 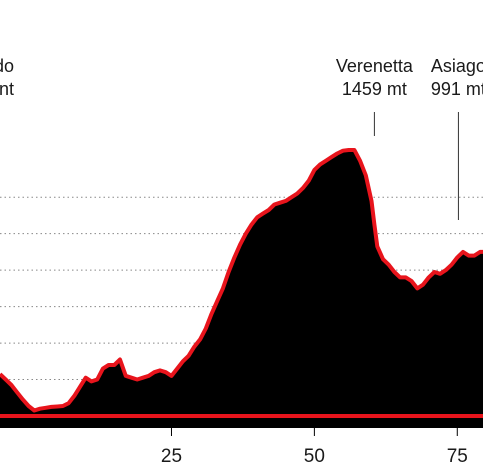 What do you see at coordinates (241, 423) in the screenshot?
I see `x-axis-bar` at bounding box center [241, 423].